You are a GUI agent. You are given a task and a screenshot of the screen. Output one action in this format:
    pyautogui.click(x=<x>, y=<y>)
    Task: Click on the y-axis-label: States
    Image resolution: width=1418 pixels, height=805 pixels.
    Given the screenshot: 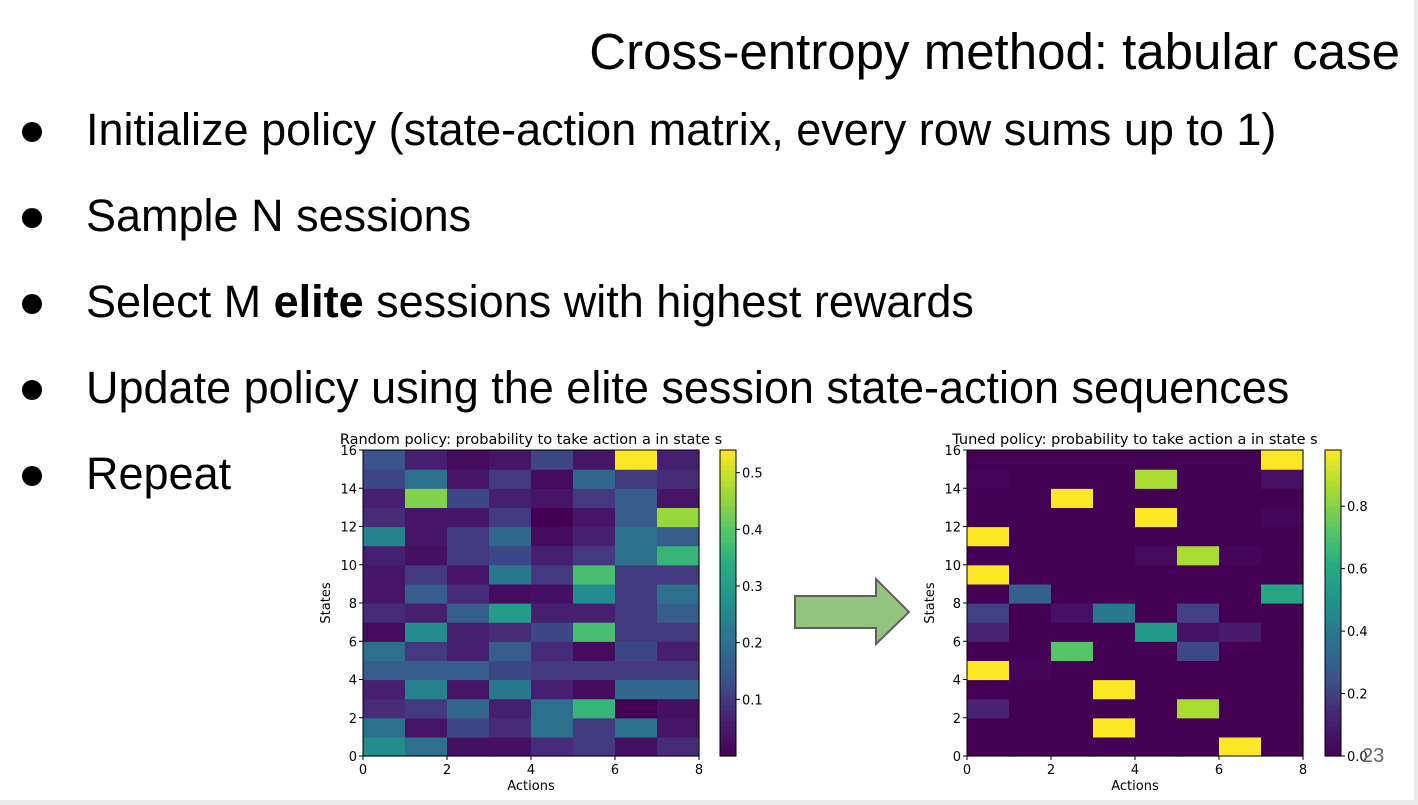 What is the action you would take?
    pyautogui.click(x=326, y=602)
    